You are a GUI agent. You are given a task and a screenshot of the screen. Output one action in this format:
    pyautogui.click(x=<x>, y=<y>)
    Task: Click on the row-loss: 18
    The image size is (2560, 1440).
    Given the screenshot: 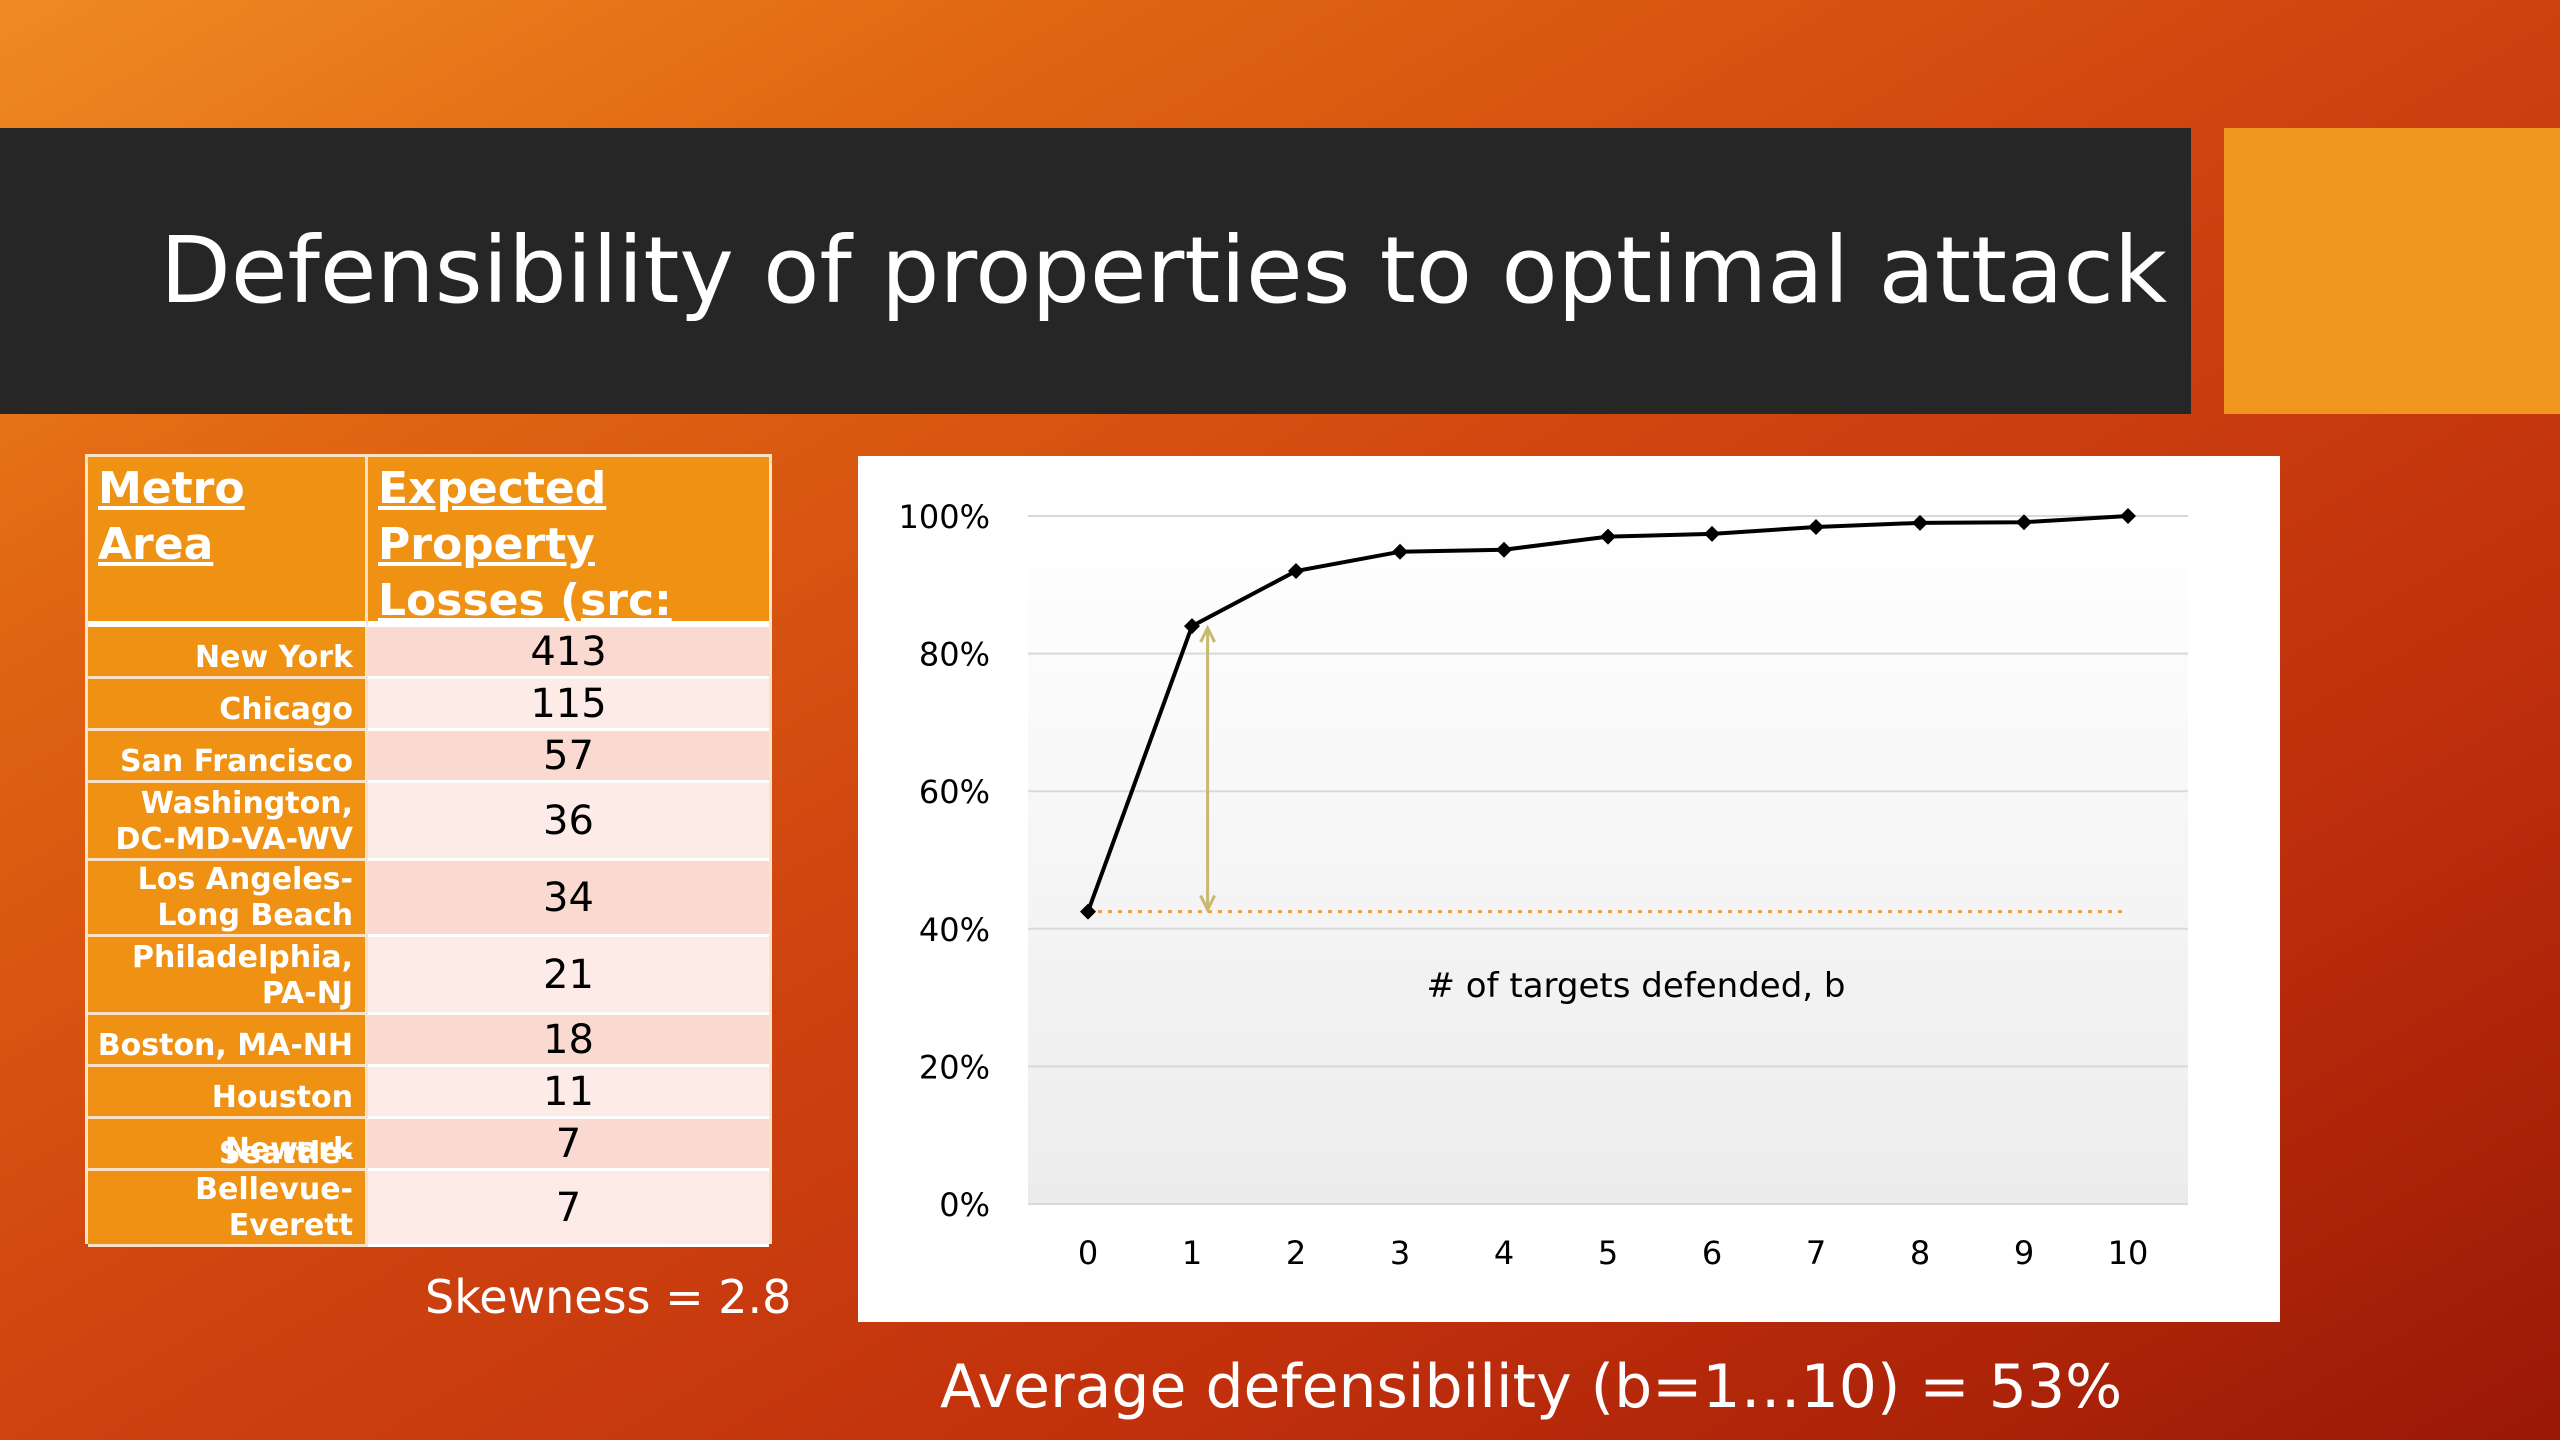 What is the action you would take?
    pyautogui.click(x=568, y=1041)
    